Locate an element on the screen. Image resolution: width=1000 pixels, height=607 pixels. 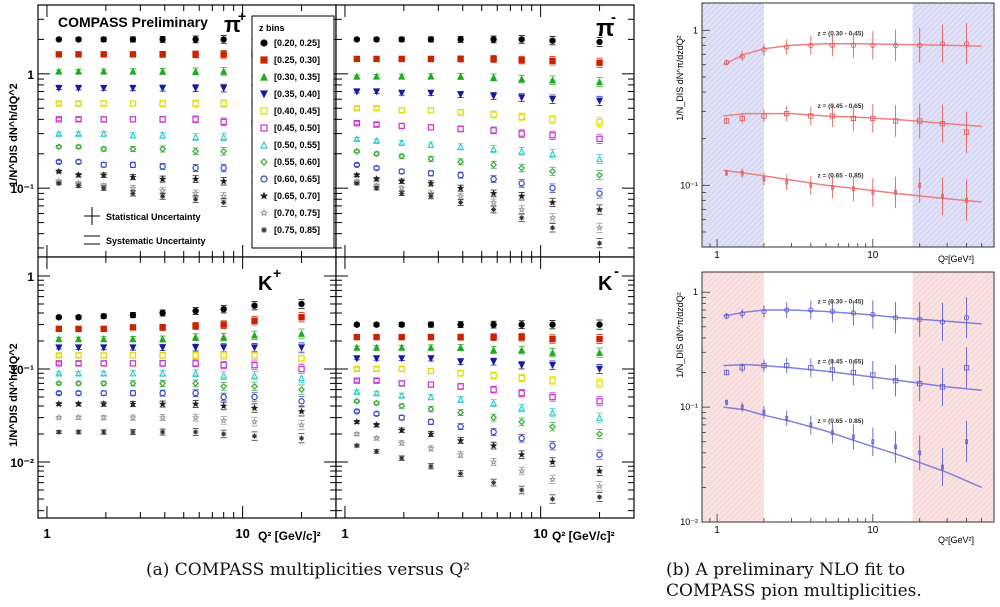
panel-label-pim-charge: - is located at coordinates (613, 17).